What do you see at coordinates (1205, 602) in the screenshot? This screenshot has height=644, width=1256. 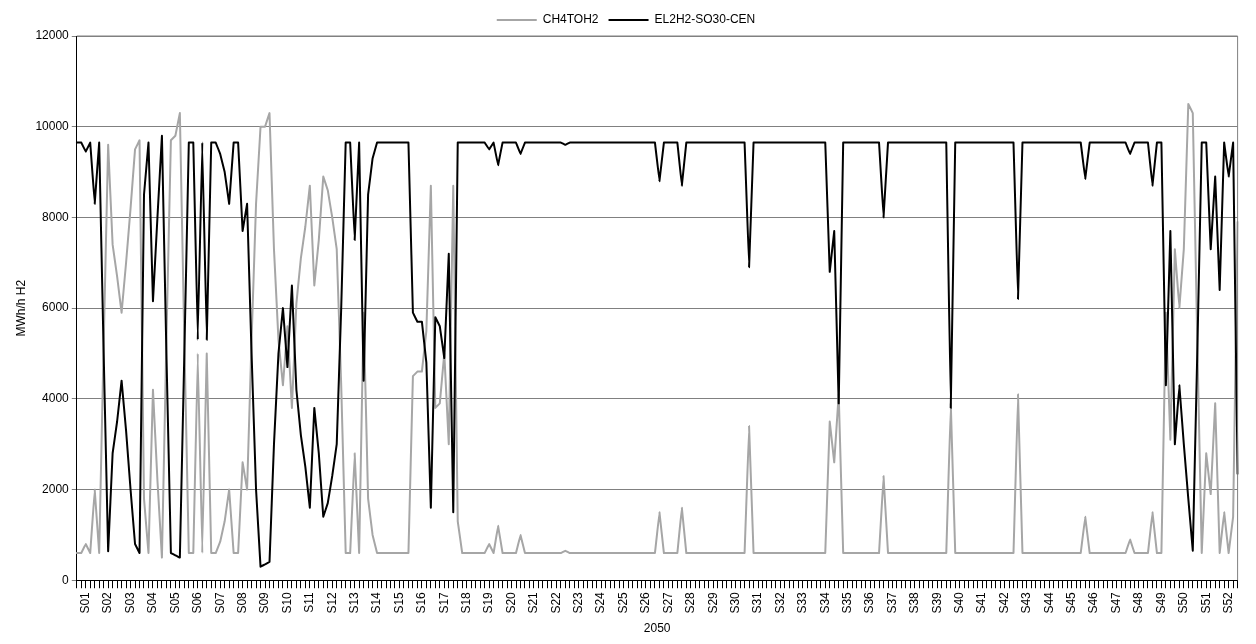 I see `x-tick-label: S51` at bounding box center [1205, 602].